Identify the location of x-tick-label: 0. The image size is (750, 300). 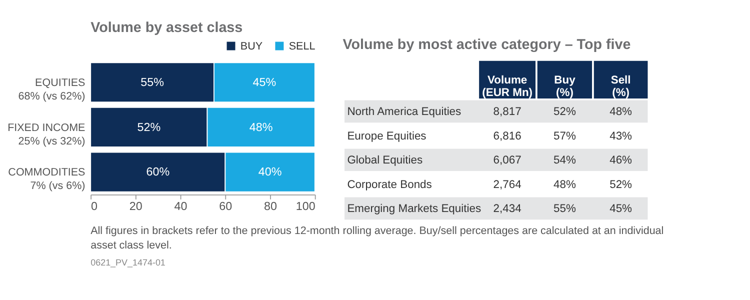
(94, 207).